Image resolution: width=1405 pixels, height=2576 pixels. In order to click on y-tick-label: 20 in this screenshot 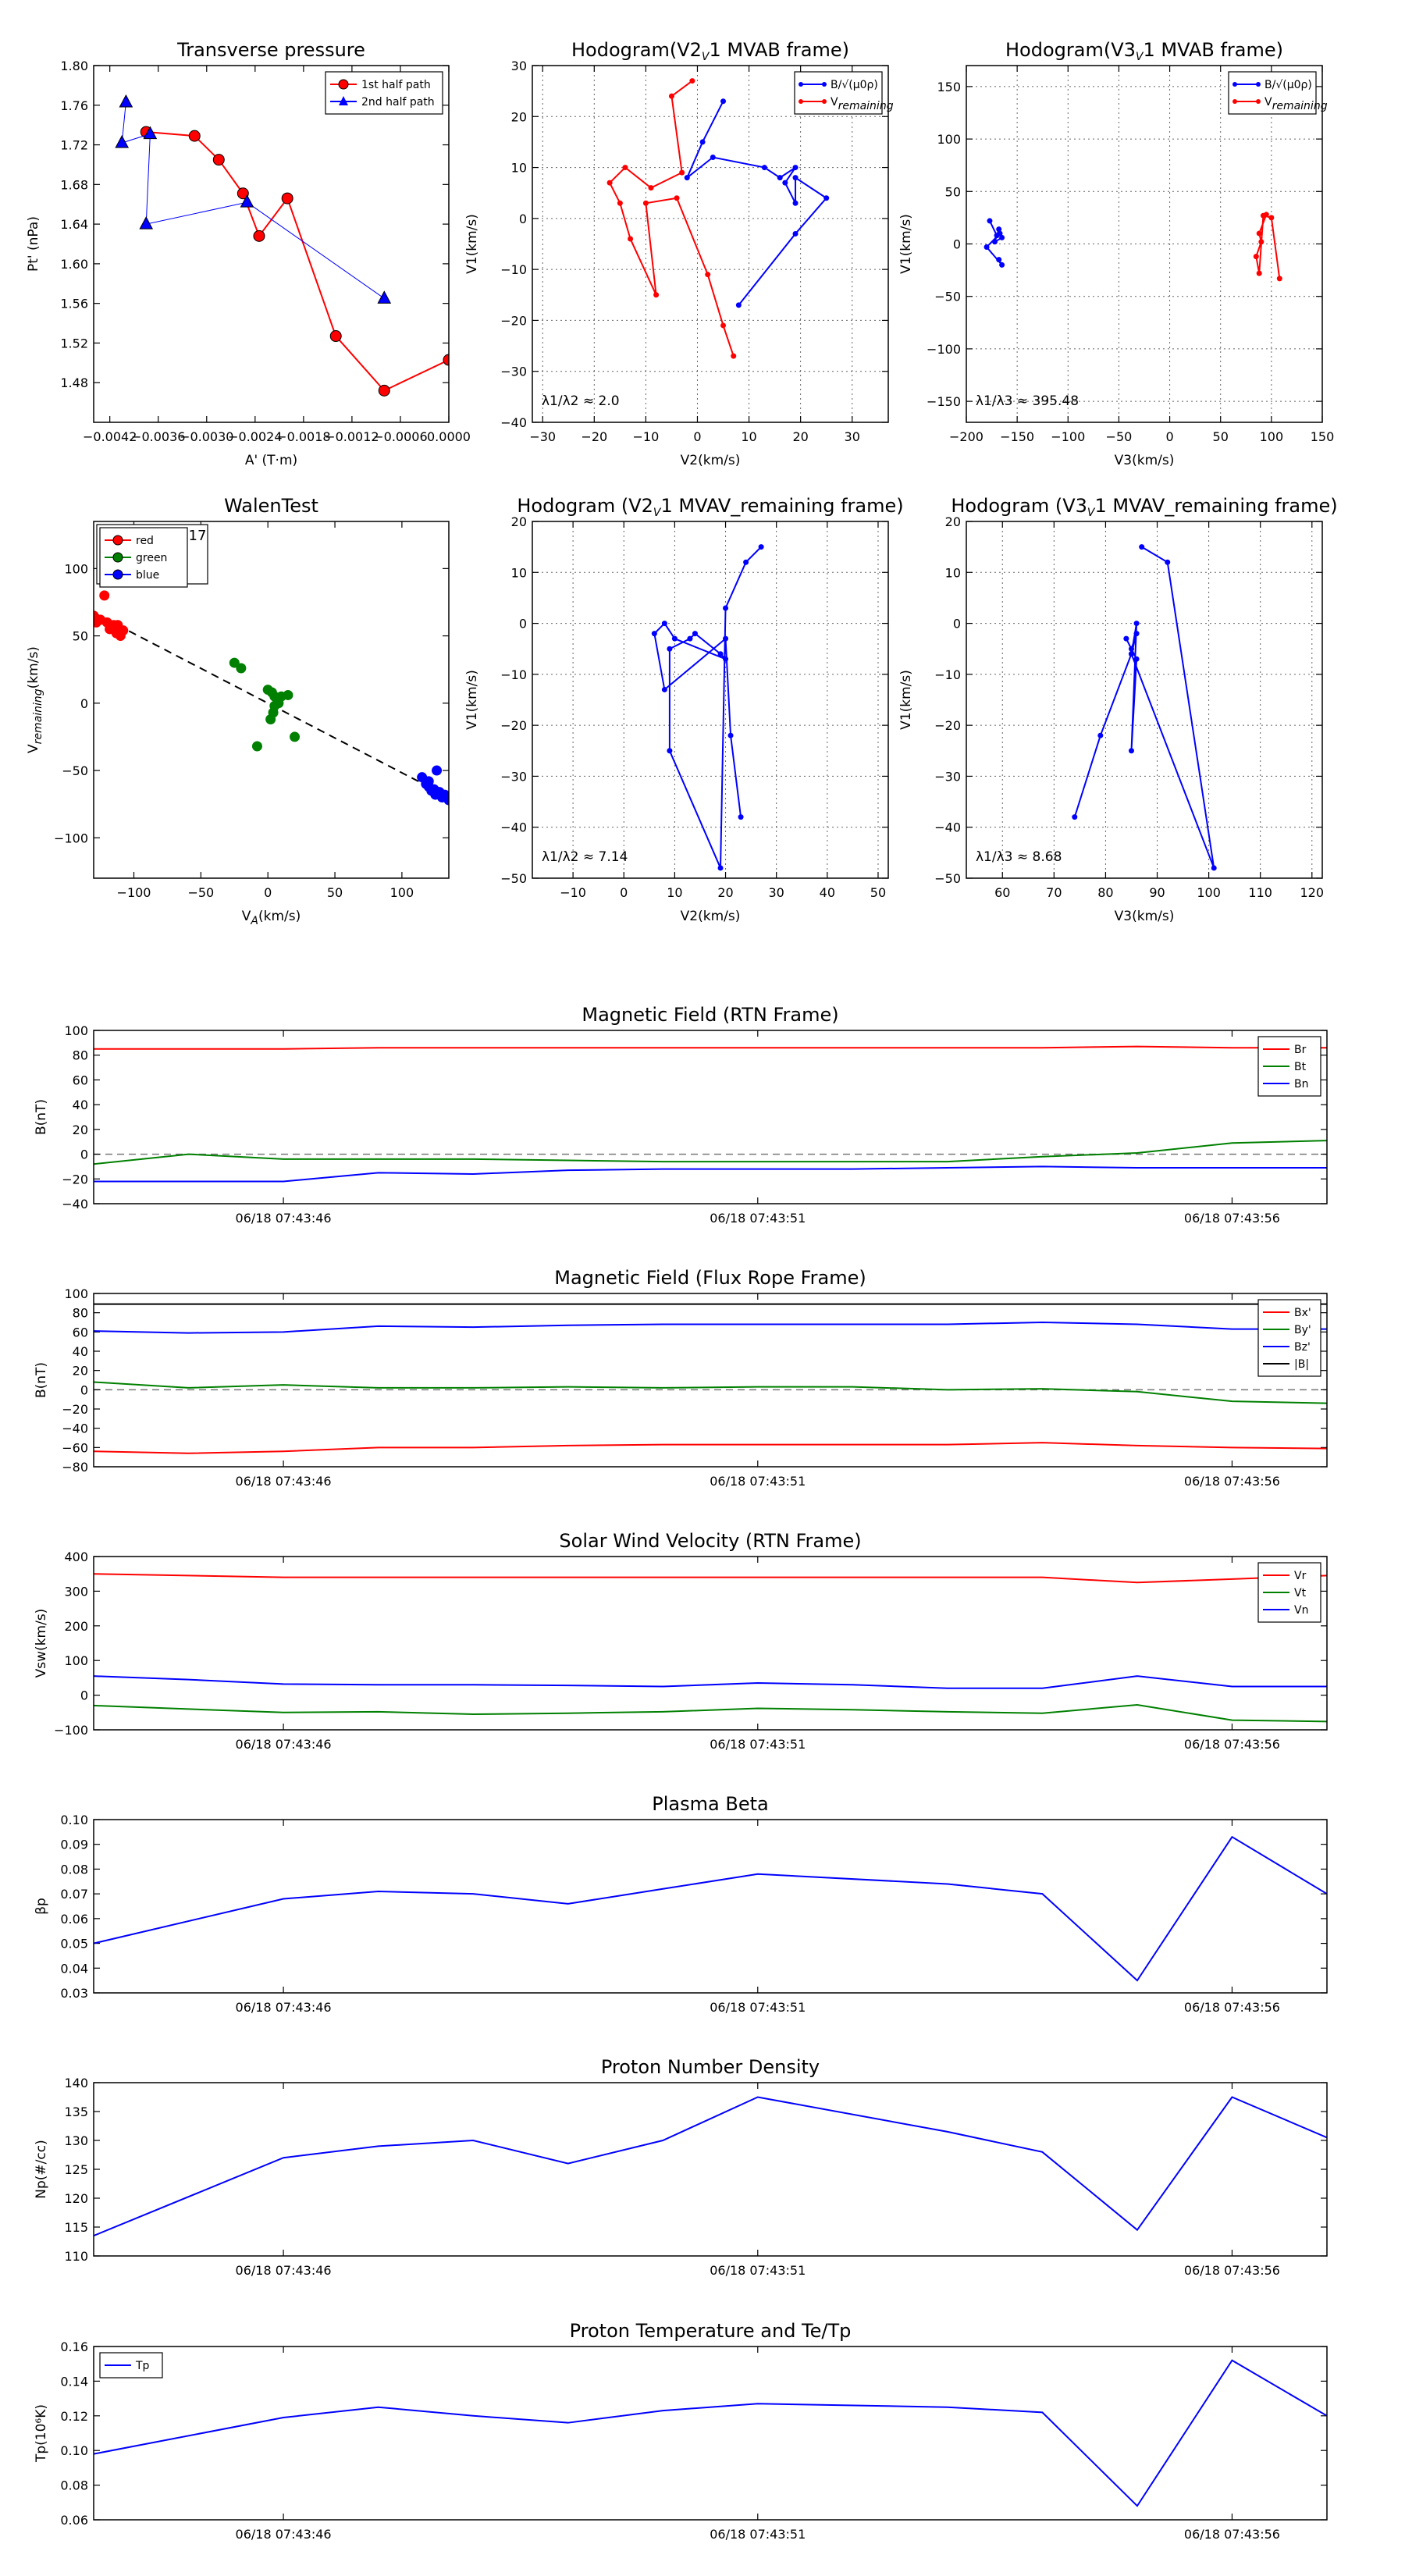, I will do `click(953, 521)`.